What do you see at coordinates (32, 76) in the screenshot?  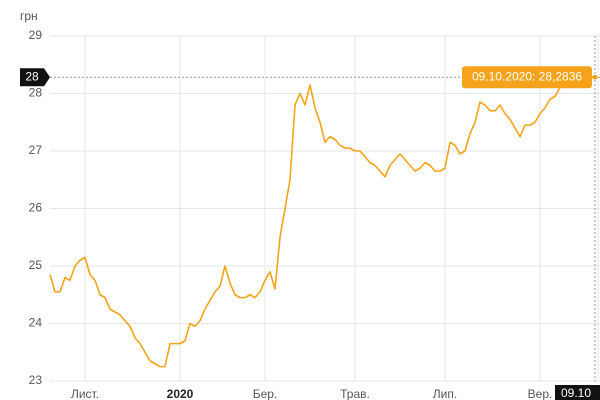 I see `crosshair-y-label: 28` at bounding box center [32, 76].